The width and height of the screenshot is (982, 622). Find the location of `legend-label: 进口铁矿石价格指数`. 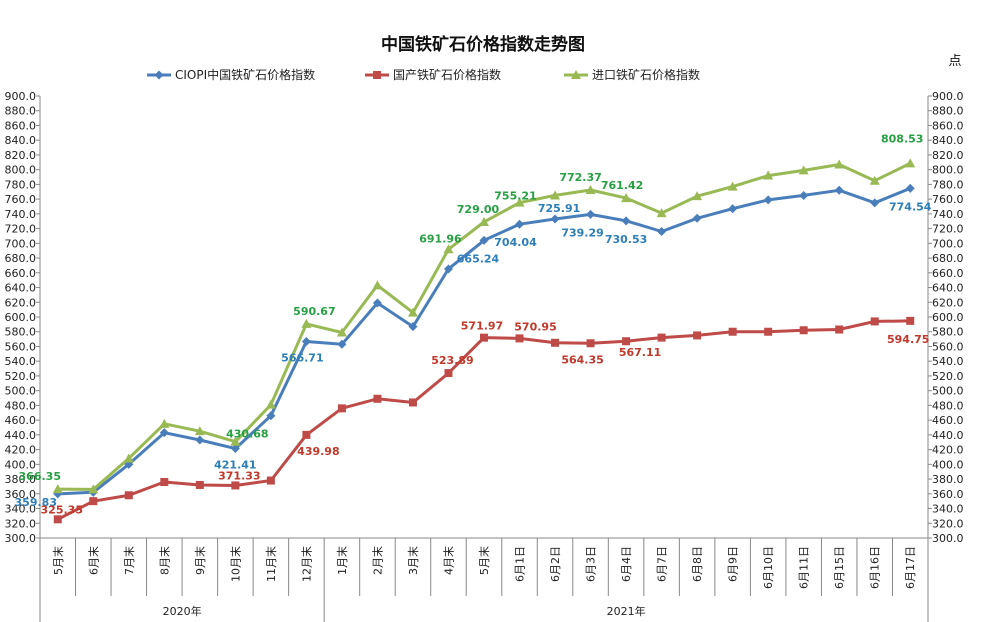

legend-label: 进口铁矿石价格指数 is located at coordinates (646, 74).